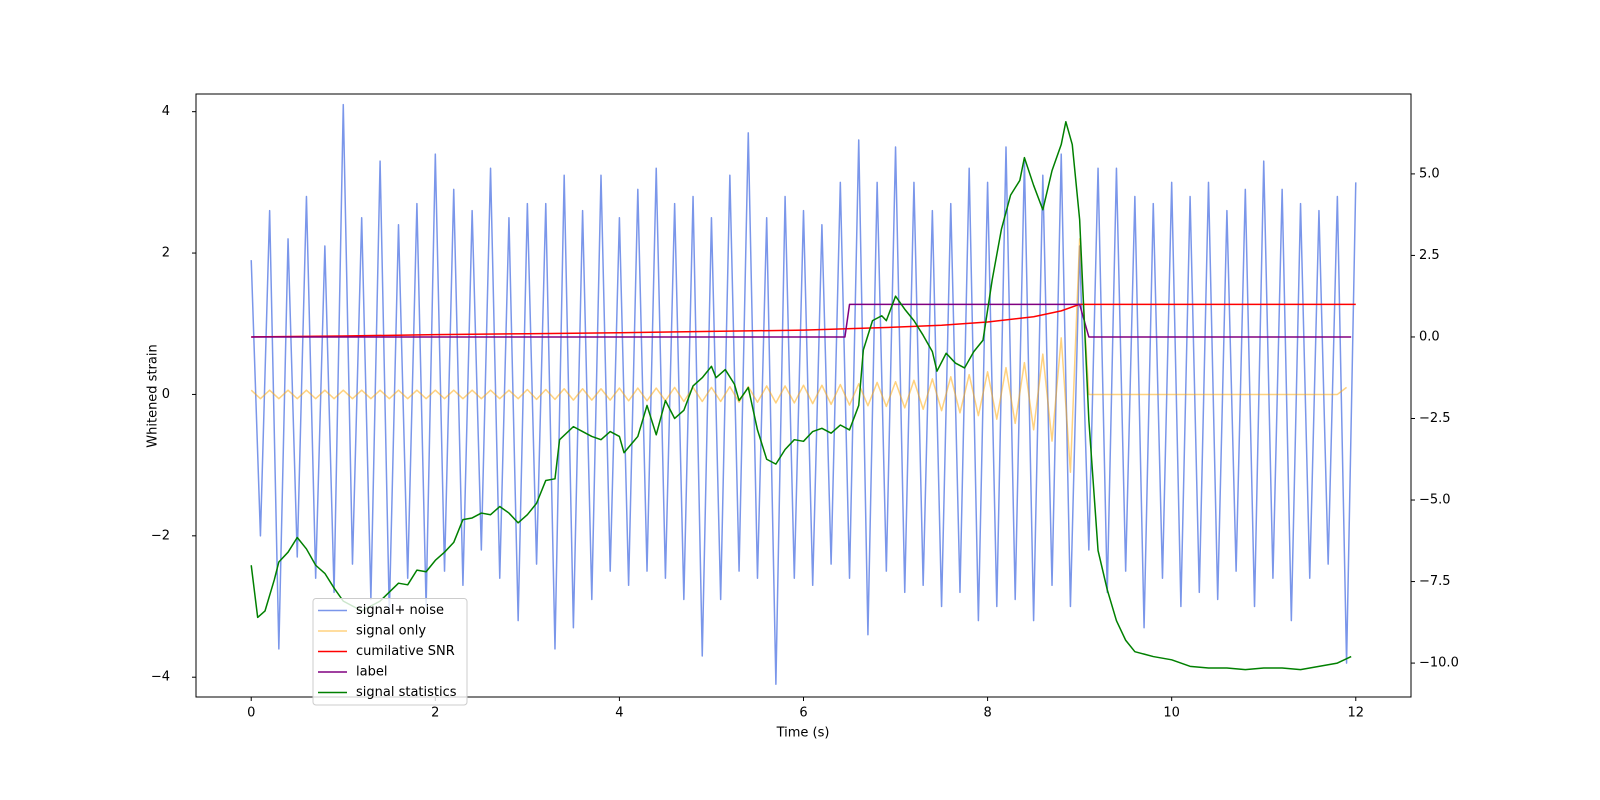  I want to click on y-axis-label: Whitened strain, so click(153, 395).